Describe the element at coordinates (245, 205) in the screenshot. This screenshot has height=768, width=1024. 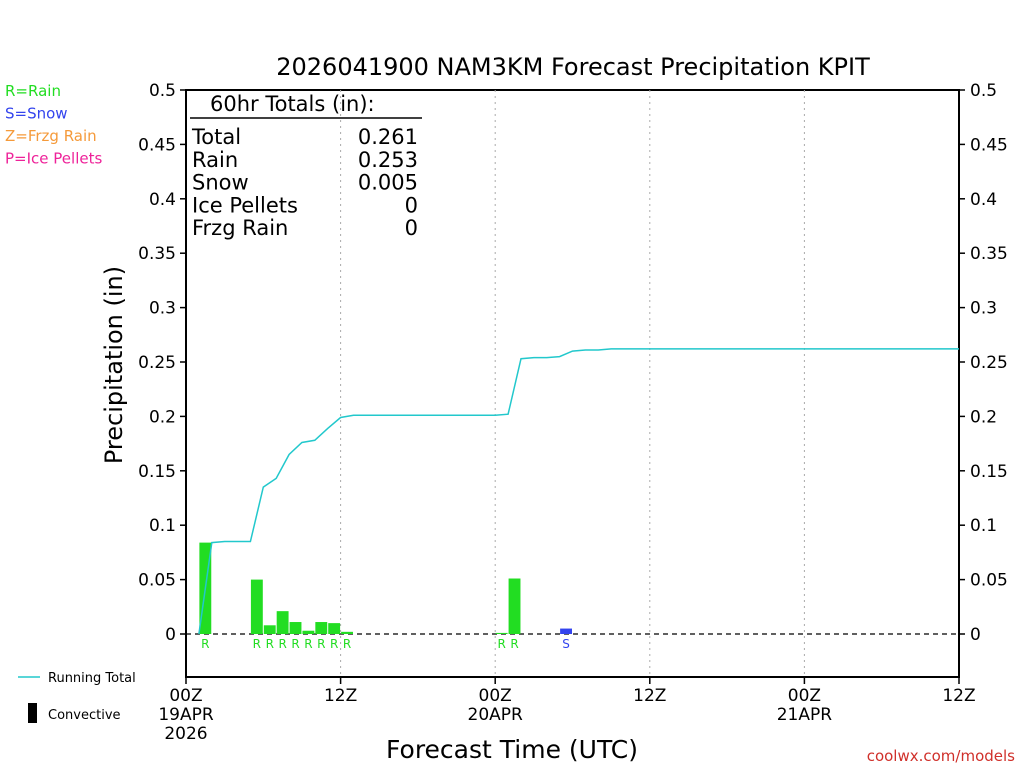
I see `totals-row-label: Ice Pellets` at that location.